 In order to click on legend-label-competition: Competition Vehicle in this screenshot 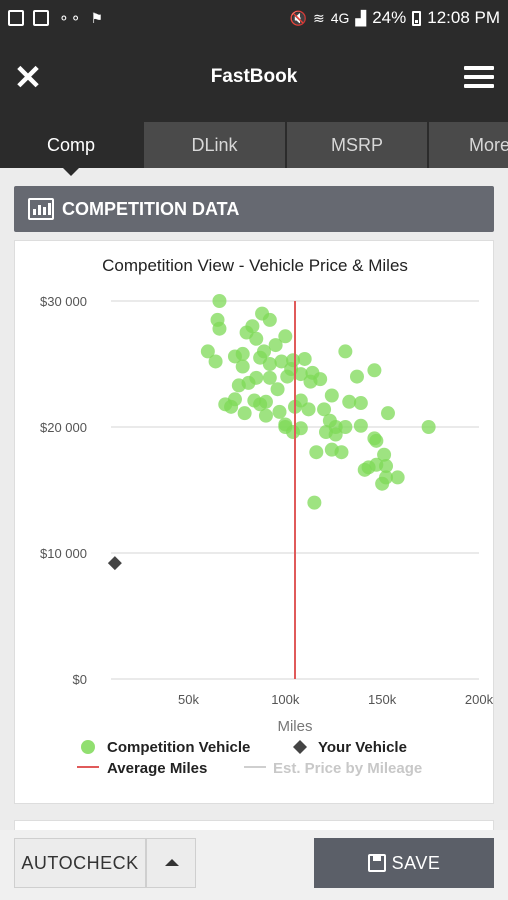, I will do `click(178, 747)`.